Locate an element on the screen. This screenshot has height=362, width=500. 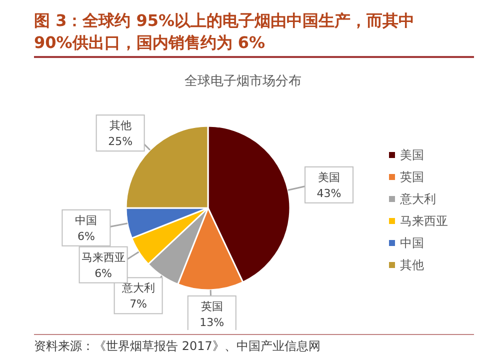
slice-label: 意大利 is located at coordinates (137, 288).